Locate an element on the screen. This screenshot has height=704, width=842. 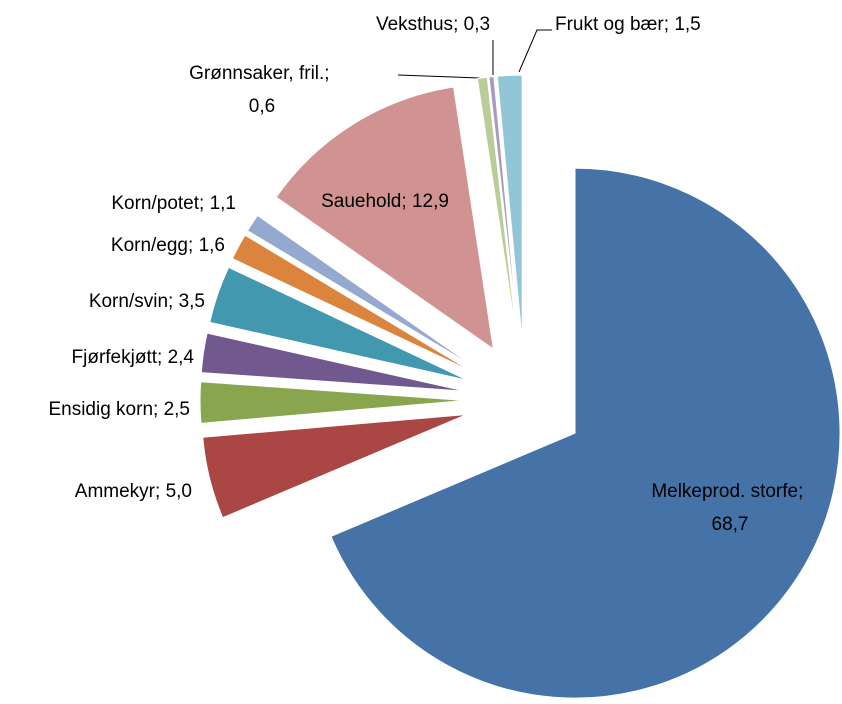
data-label: Sauehold; 12,9 is located at coordinates (385, 201).